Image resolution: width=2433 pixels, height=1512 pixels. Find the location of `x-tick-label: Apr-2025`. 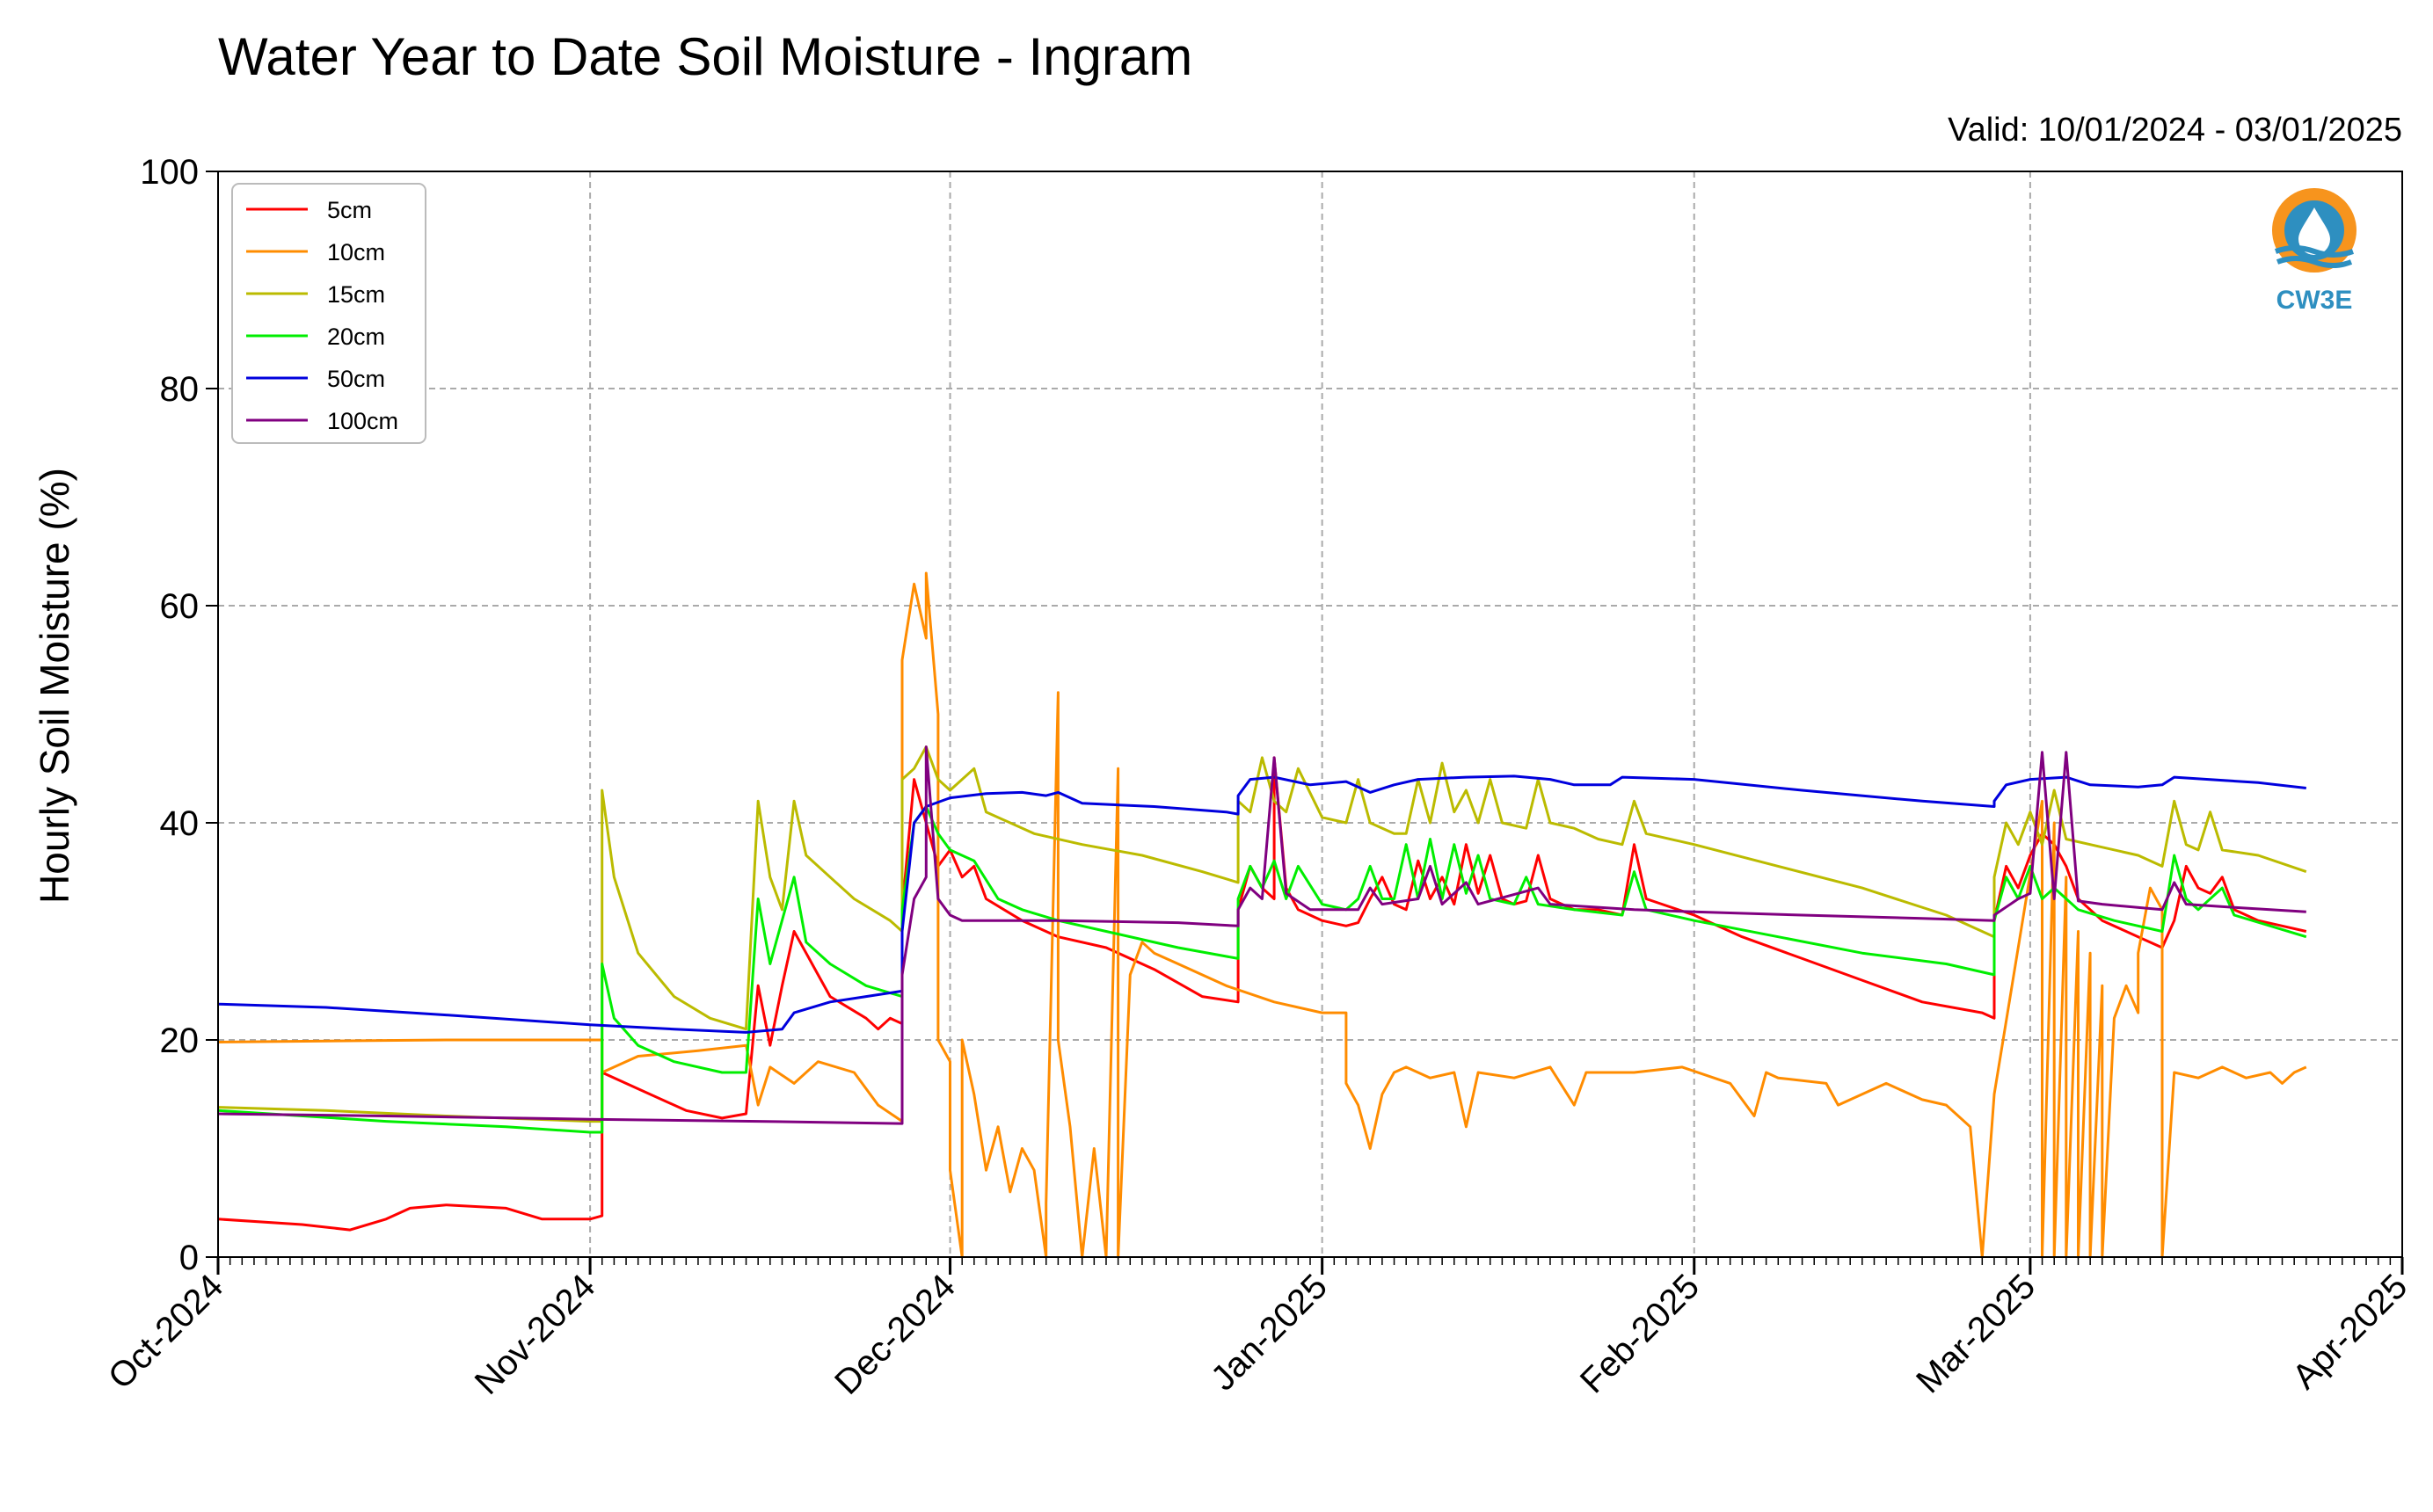

x-tick-label: Apr-2025 is located at coordinates (2350, 1331).